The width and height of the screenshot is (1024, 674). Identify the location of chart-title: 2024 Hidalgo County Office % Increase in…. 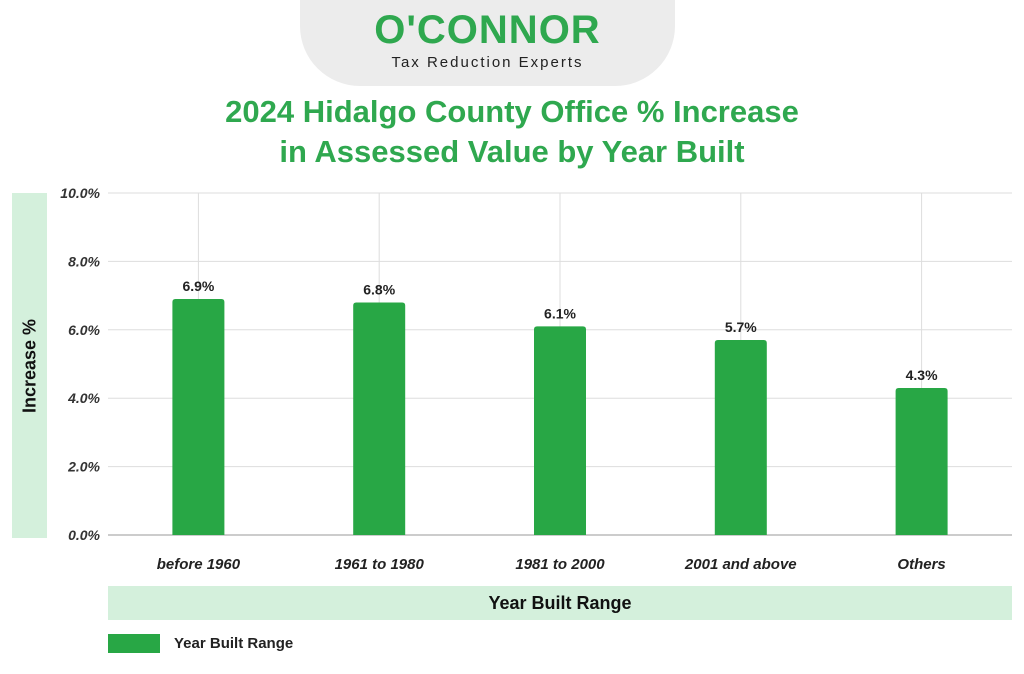
(512, 132).